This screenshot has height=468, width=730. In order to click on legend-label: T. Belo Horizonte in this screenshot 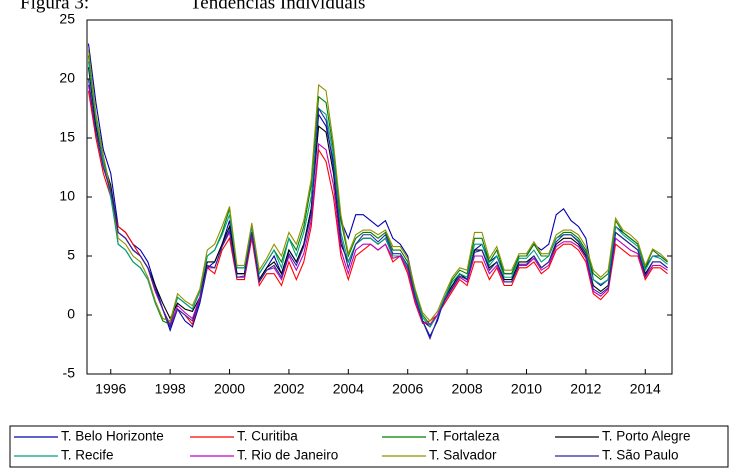, I will do `click(112, 436)`.